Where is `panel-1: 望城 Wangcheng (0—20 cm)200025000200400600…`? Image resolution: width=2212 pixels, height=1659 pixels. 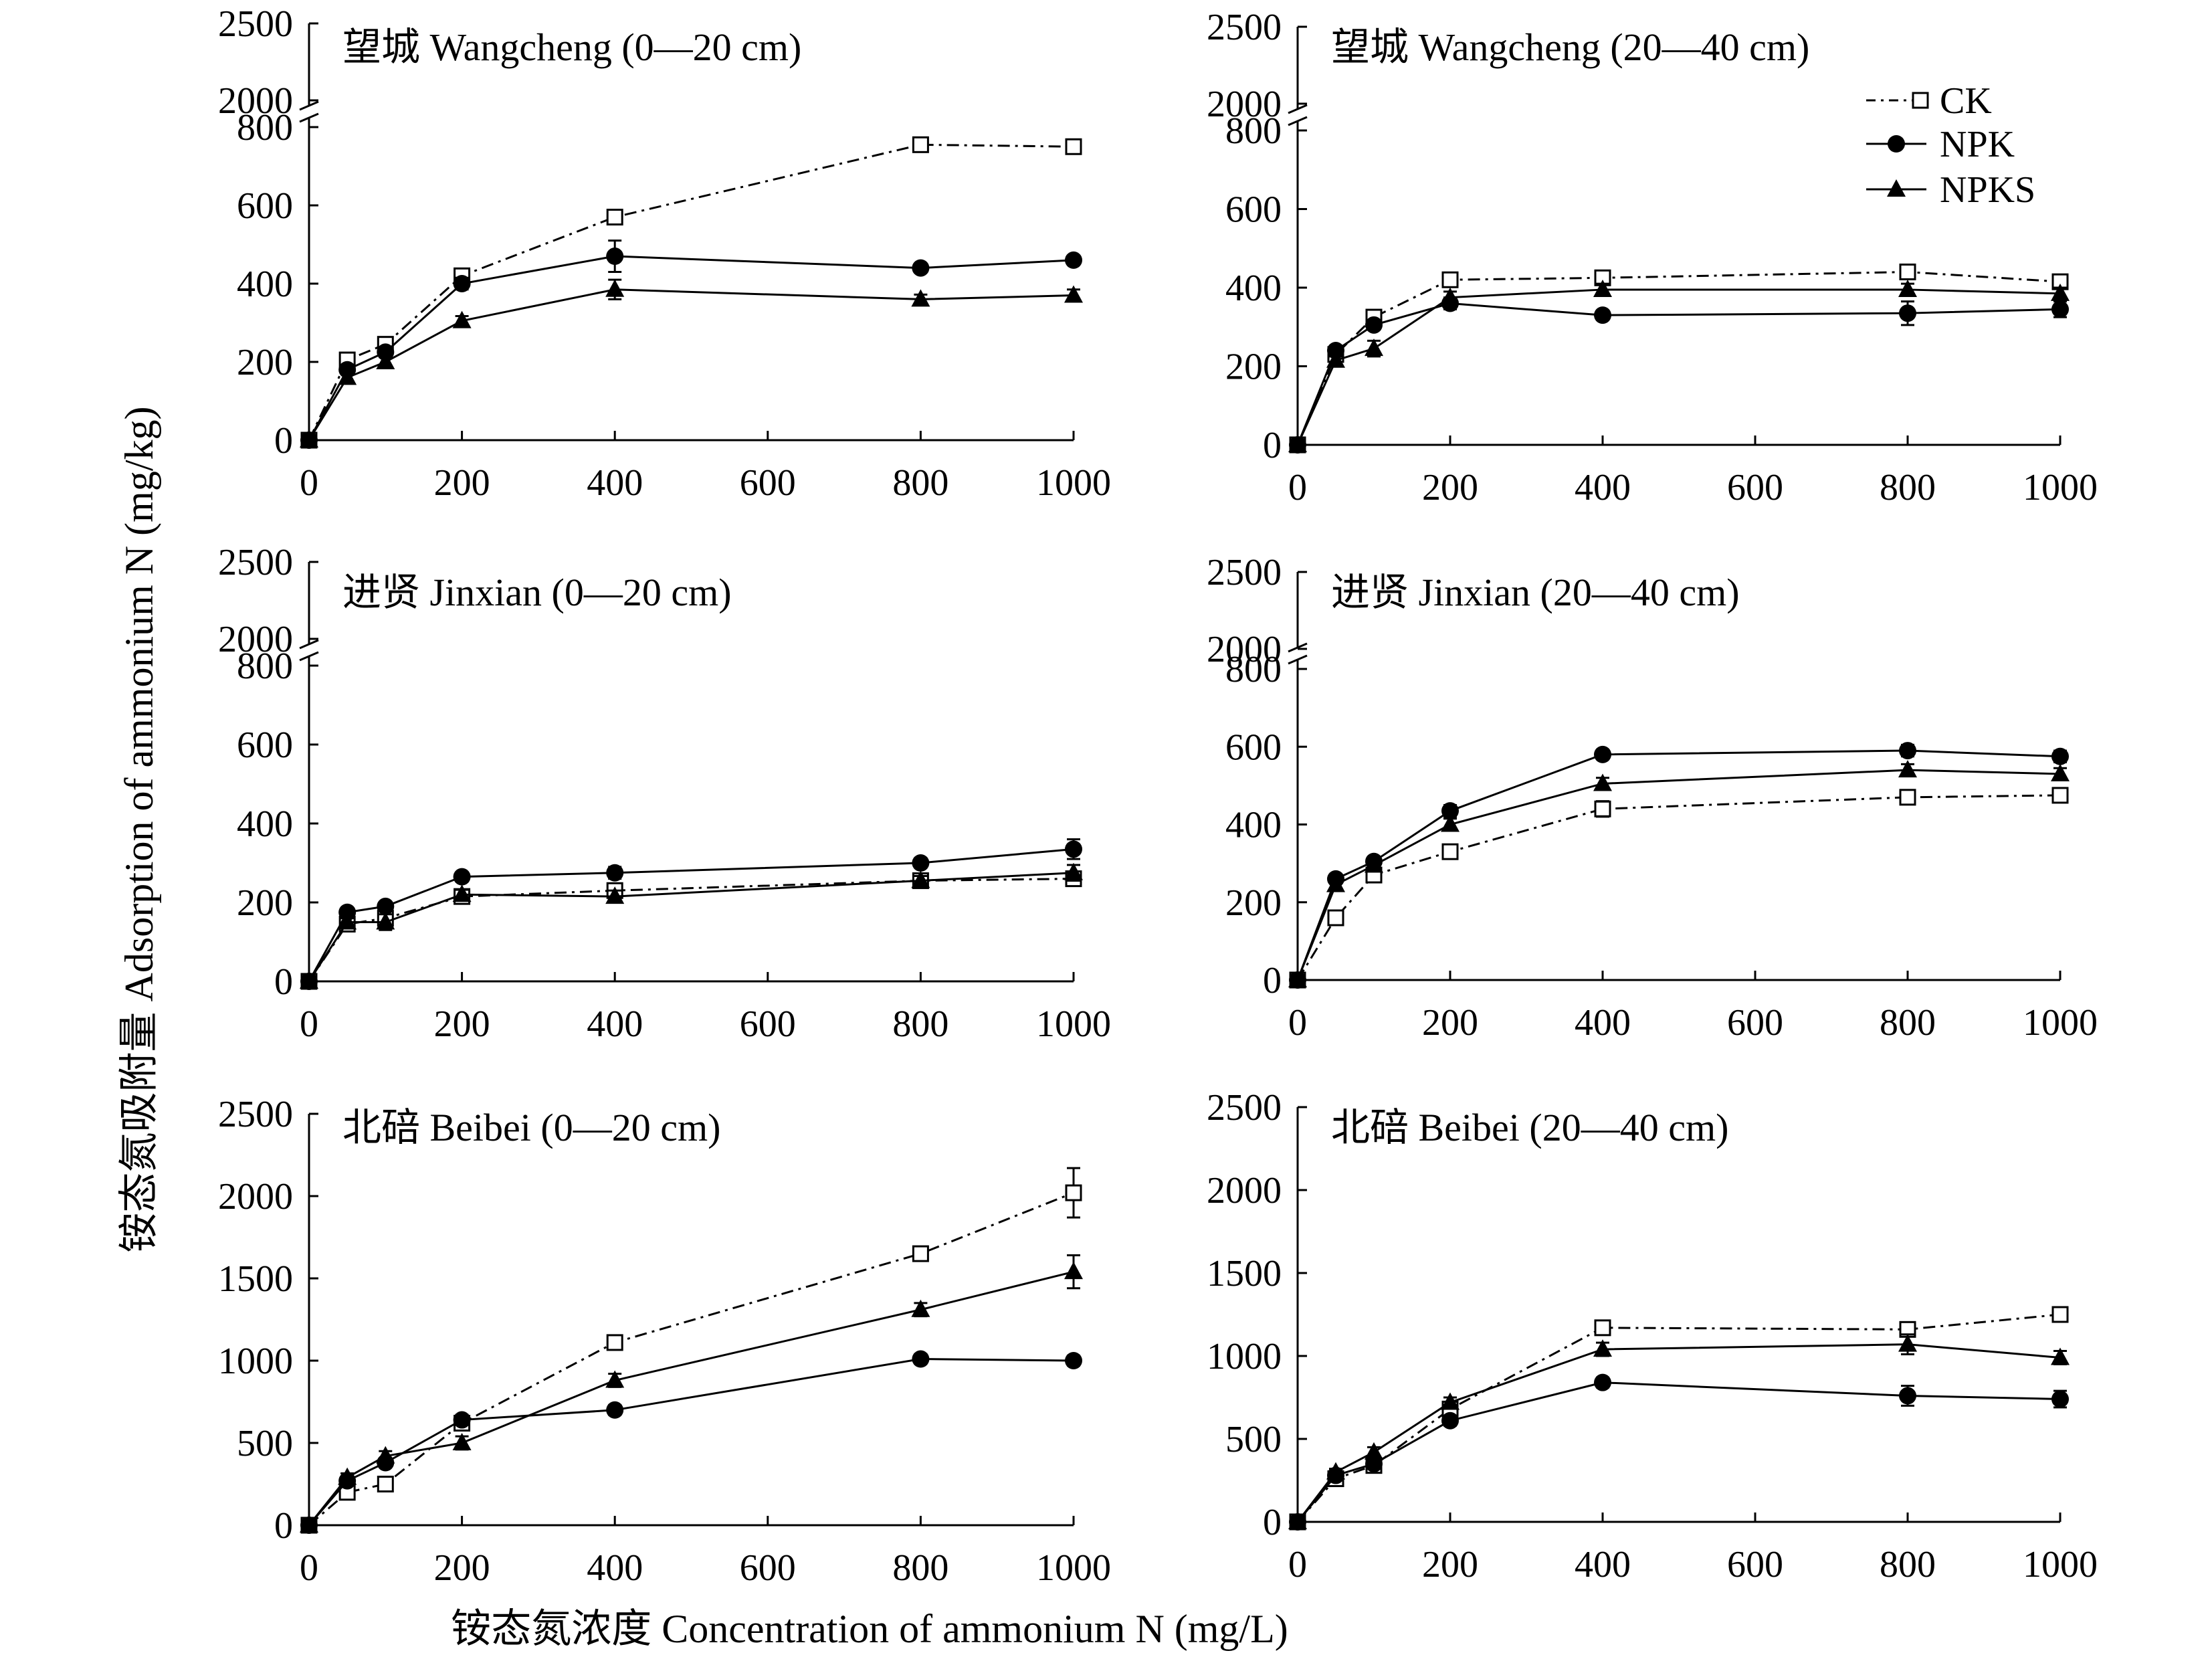
panel-1: 望城 Wangcheng (0—20 cm)200025000200400600… is located at coordinates (664, 253).